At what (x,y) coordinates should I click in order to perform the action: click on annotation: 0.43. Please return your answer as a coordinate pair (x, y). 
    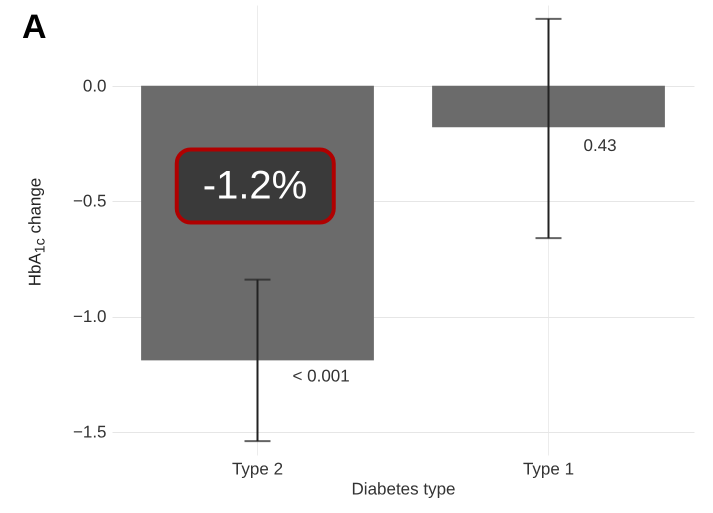
    Looking at the image, I should click on (600, 145).